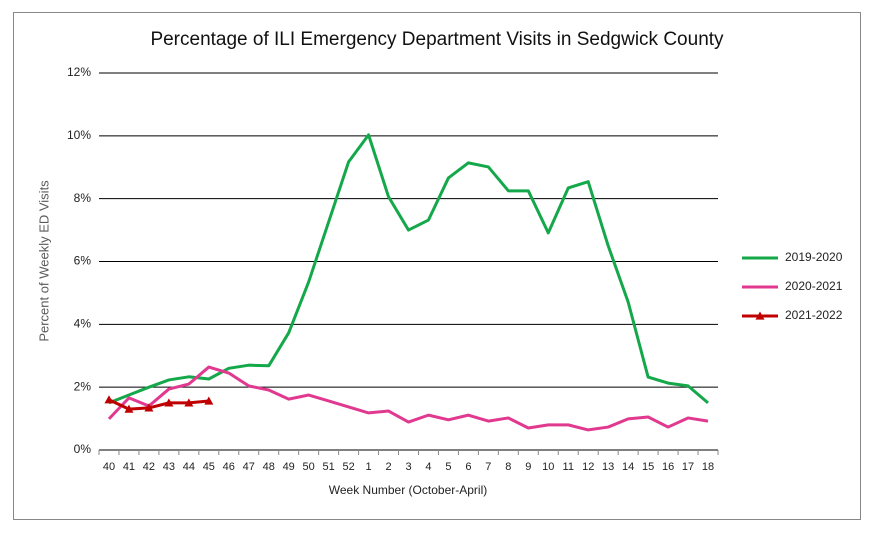  Describe the element at coordinates (648, 467) in the screenshot. I see `x-tick-label: 15` at that location.